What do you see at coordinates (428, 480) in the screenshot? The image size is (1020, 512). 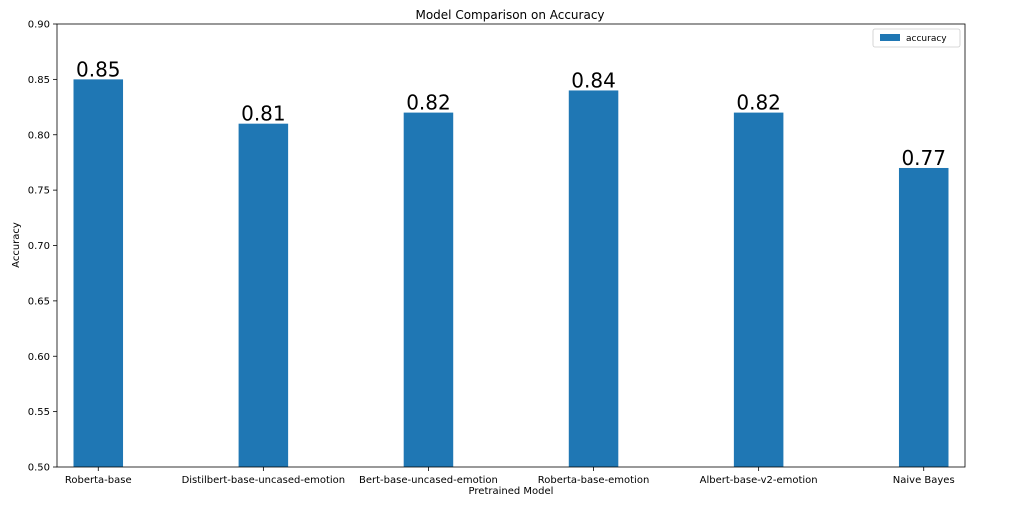 I see `x-tick-label-2: Bert-base-uncased-emotion` at bounding box center [428, 480].